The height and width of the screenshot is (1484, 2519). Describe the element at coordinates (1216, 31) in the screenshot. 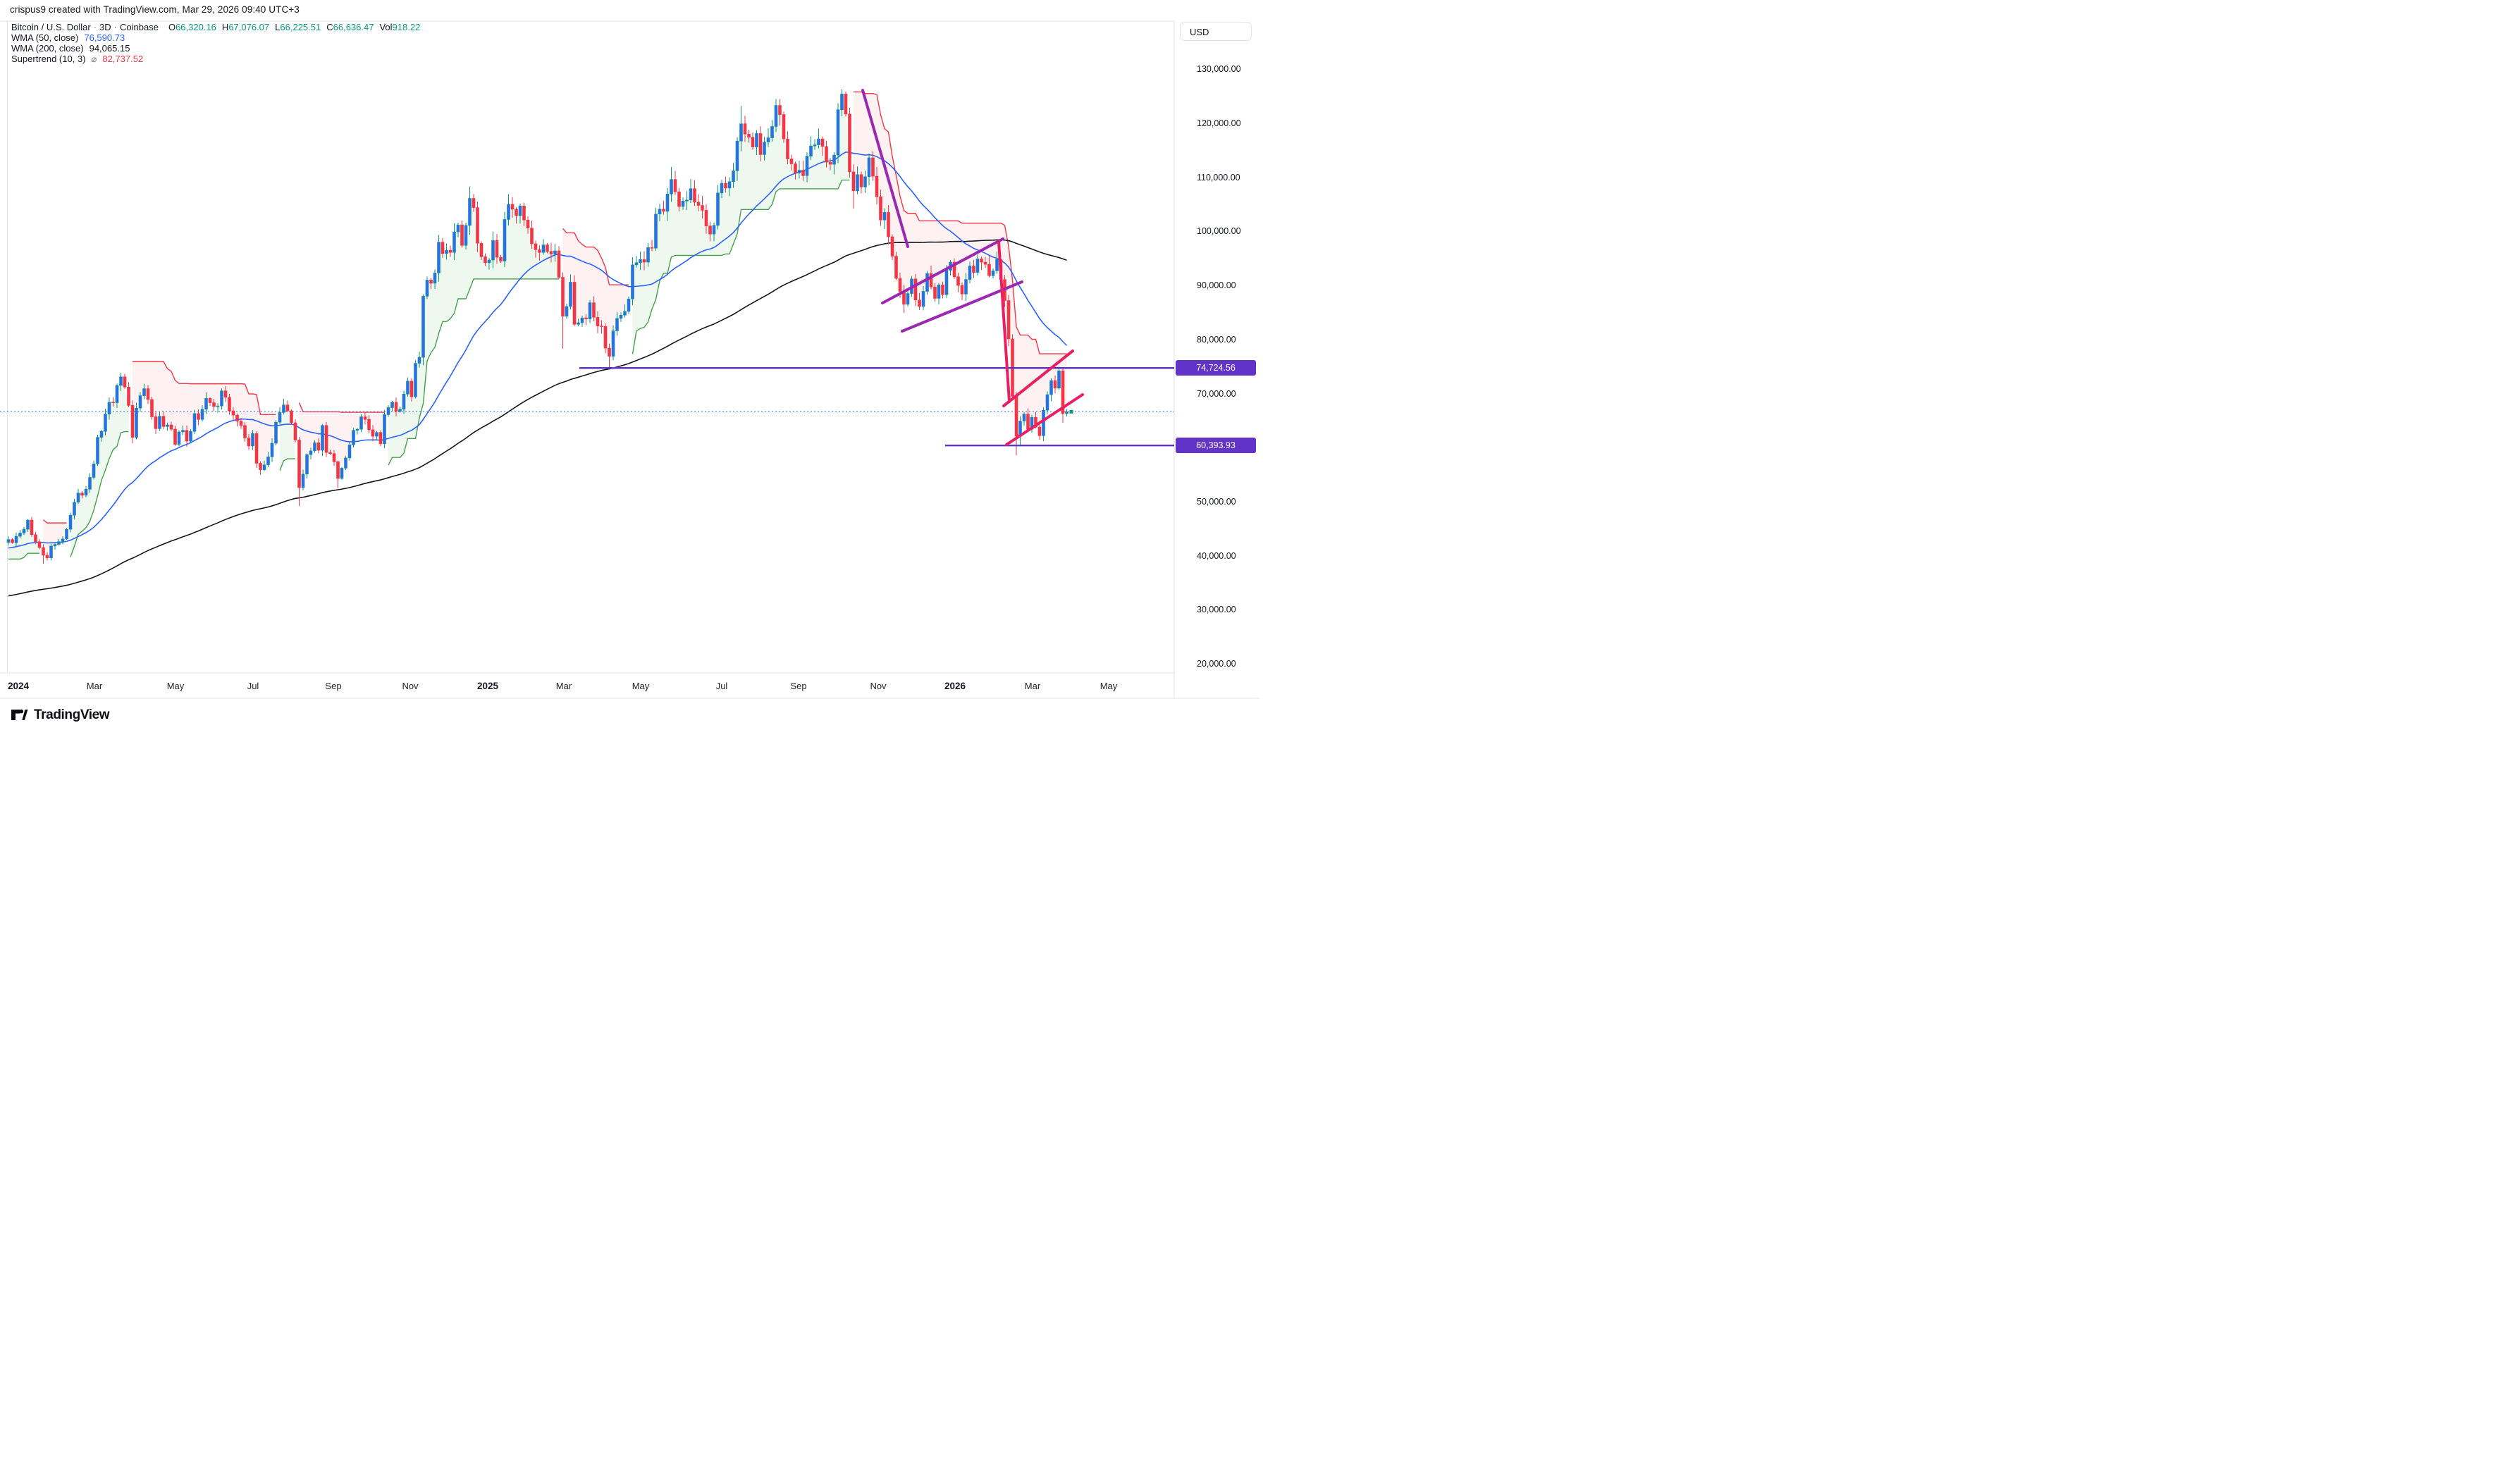

I see `currency-button: USD` at that location.